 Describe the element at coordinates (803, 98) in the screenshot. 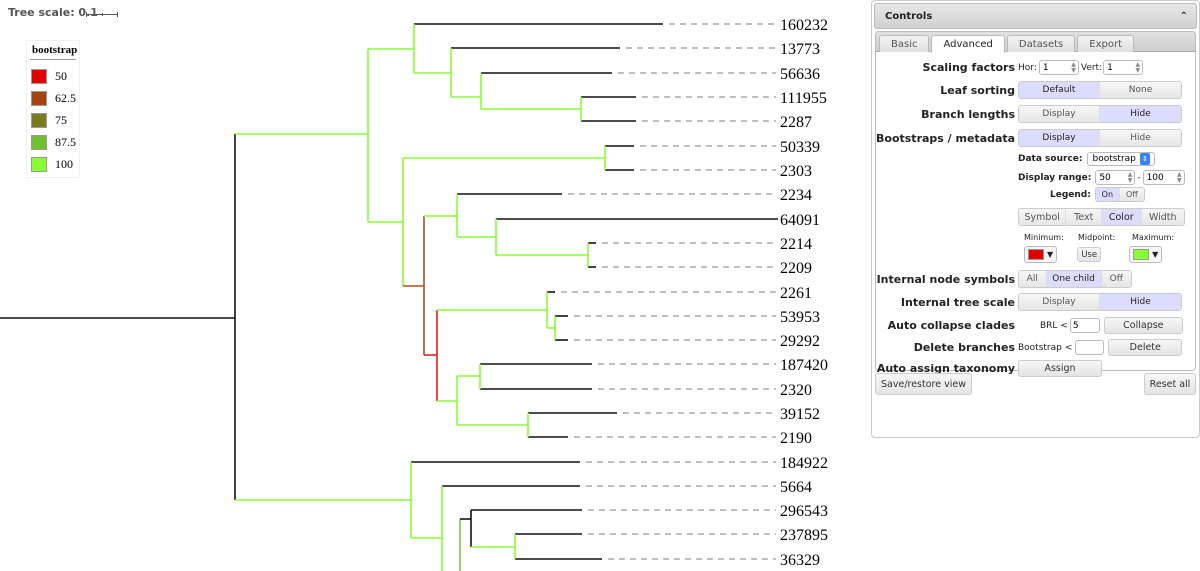

I see `leaf-label: 111955` at that location.